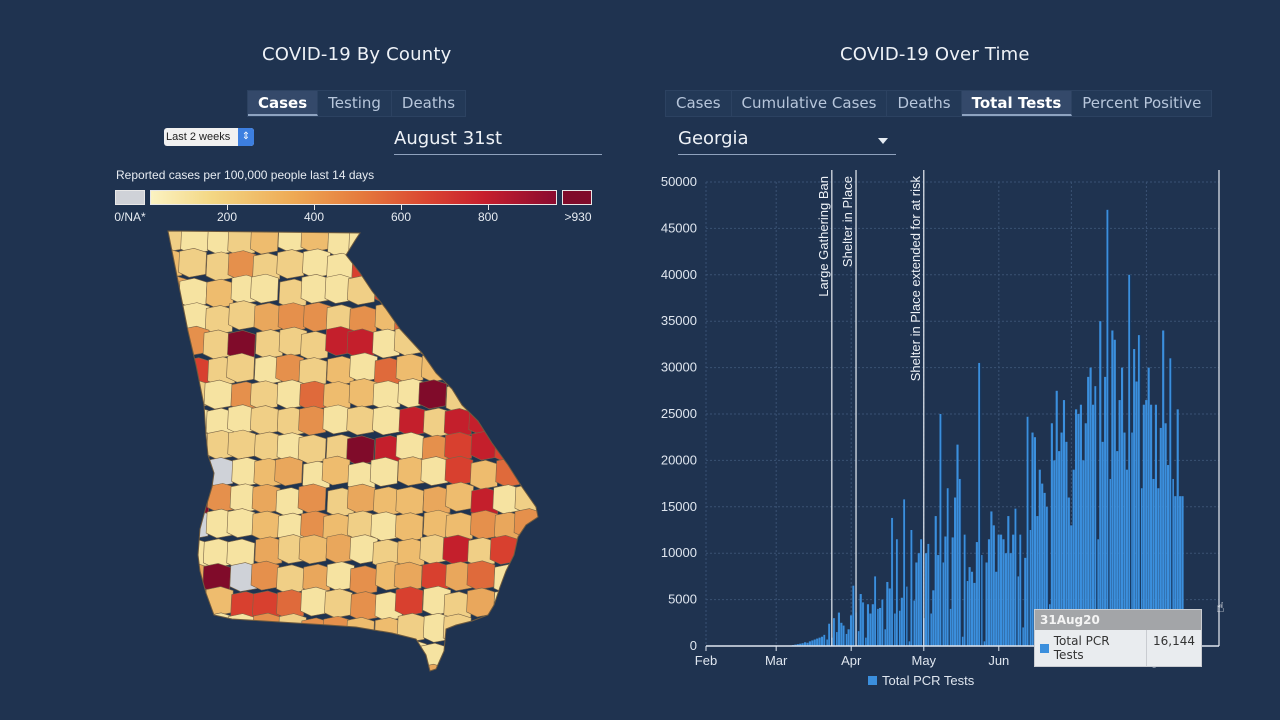  Describe the element at coordinates (209, 137) in the screenshot. I see `period-select: Last 2 weeks ⇕` at that location.